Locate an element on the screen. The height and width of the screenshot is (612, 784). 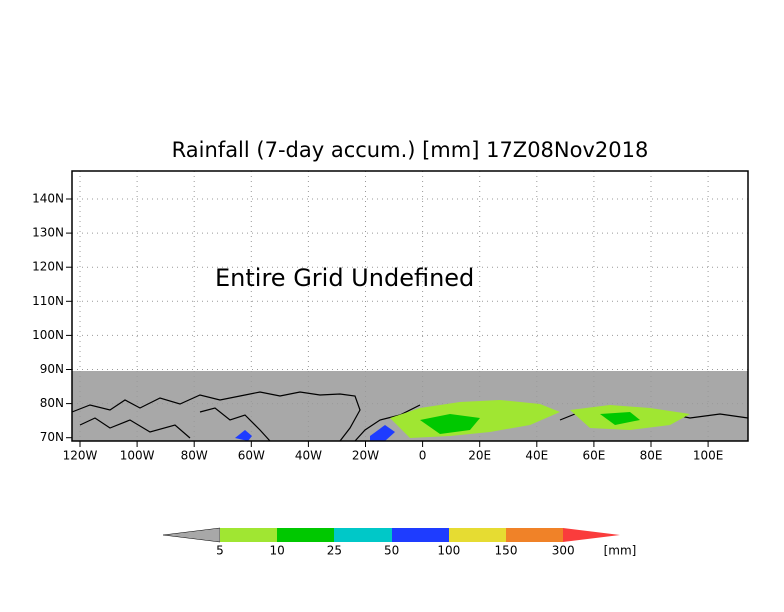
lon-label: 40W is located at coordinates (308, 456).